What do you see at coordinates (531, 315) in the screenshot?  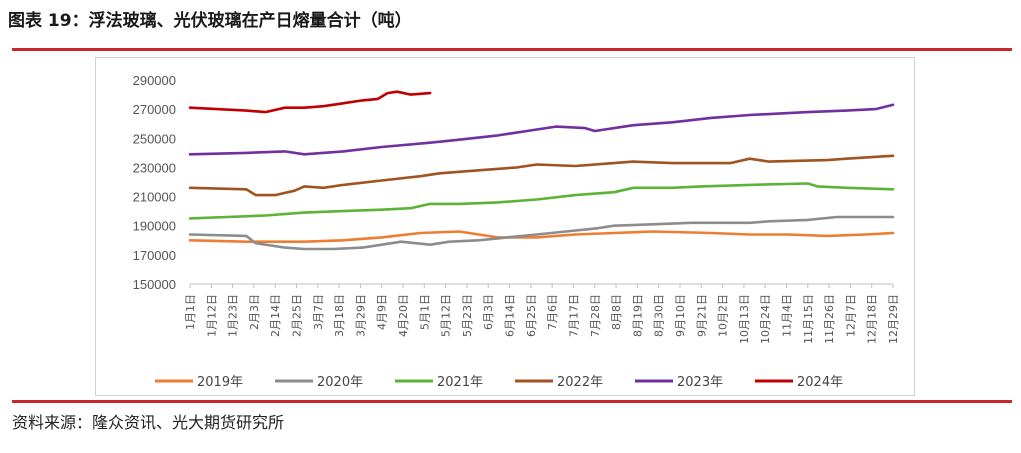 I see `x-tick-label: 6月25日` at bounding box center [531, 315].